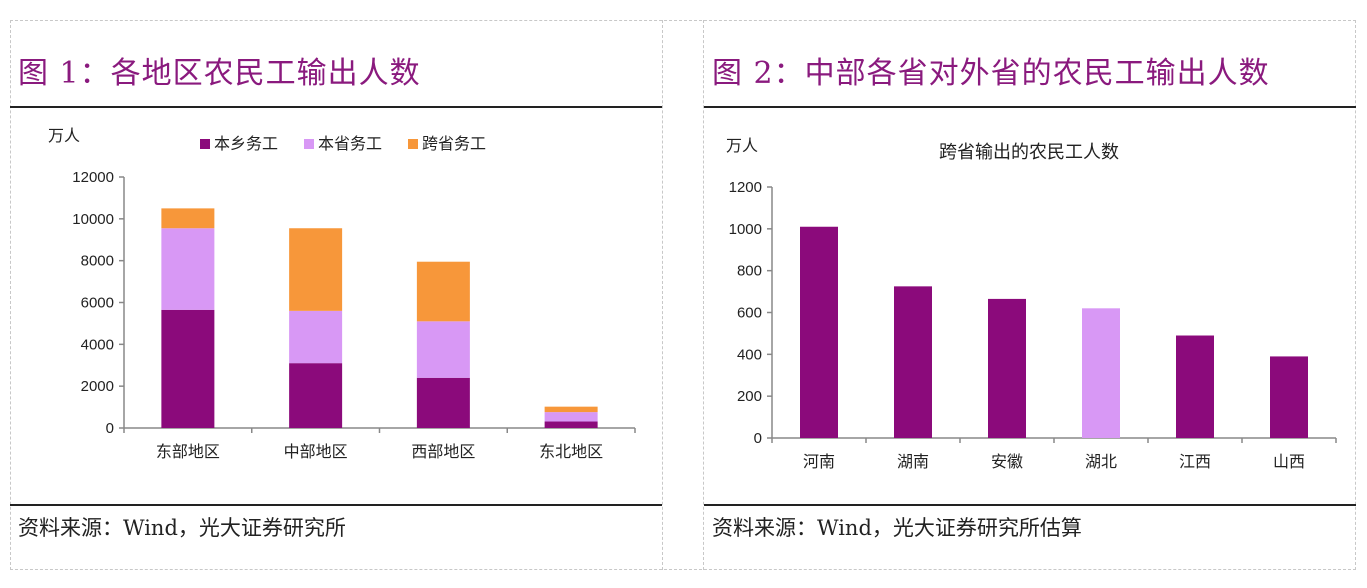 This screenshot has height=588, width=1367. Describe the element at coordinates (93, 219) in the screenshot. I see `y-tick-label: 10000` at that location.